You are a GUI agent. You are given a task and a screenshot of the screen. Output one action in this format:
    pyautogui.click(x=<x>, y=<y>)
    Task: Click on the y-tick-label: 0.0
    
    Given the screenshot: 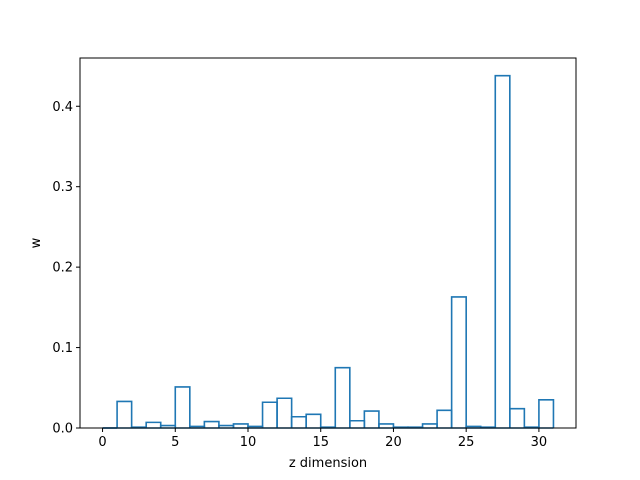 What is the action you would take?
    pyautogui.click(x=62, y=429)
    